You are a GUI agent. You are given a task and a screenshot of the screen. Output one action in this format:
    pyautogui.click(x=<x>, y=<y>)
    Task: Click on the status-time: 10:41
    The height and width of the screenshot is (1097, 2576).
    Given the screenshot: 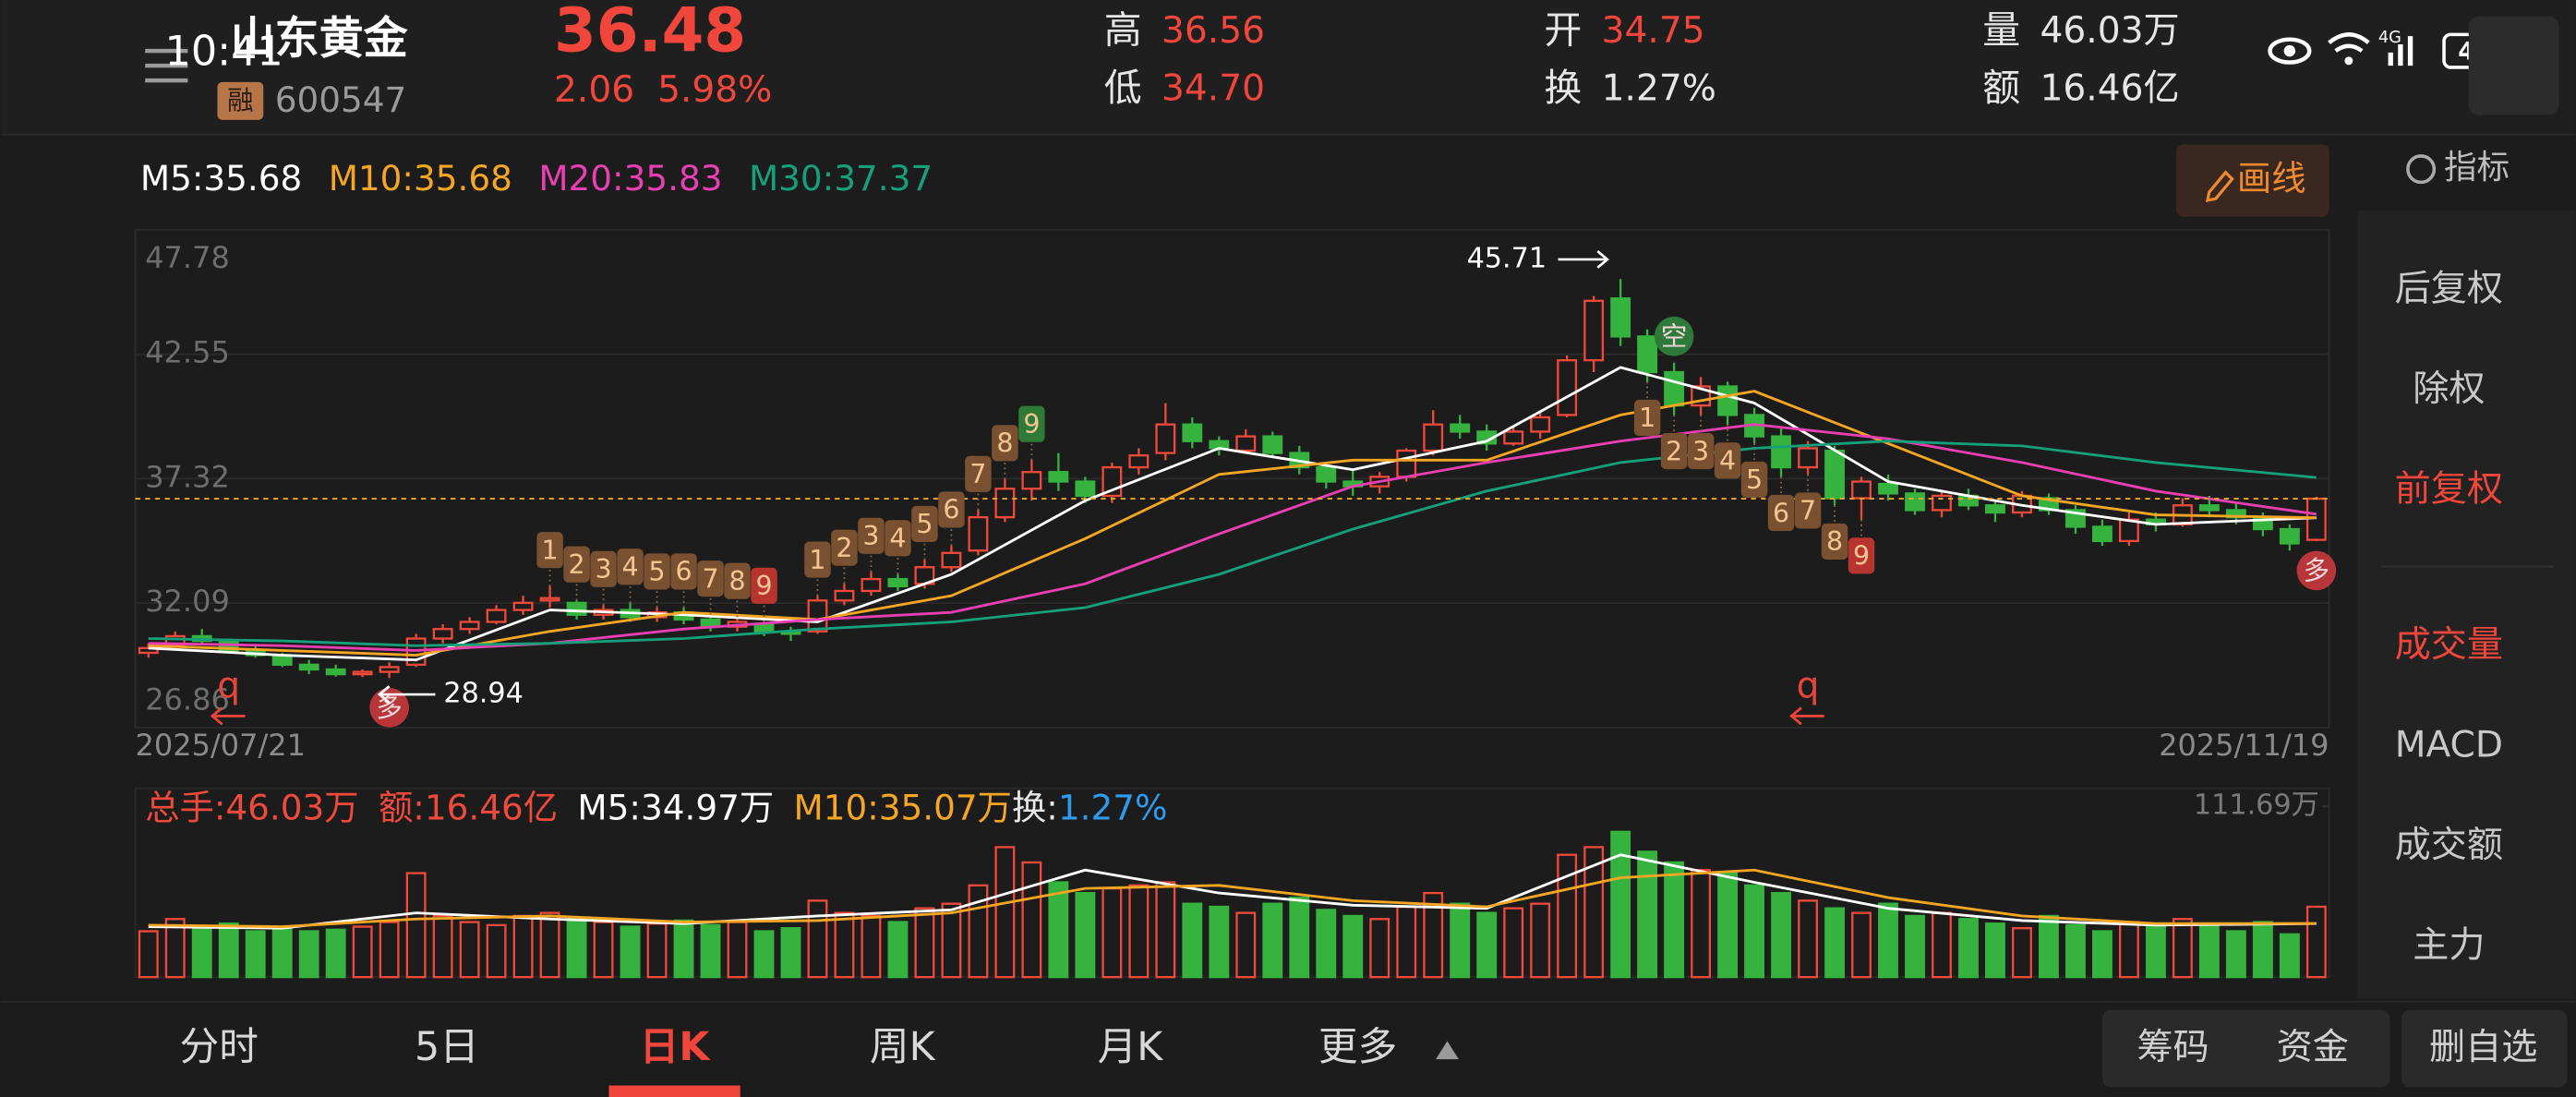 What is the action you would take?
    pyautogui.click(x=224, y=52)
    